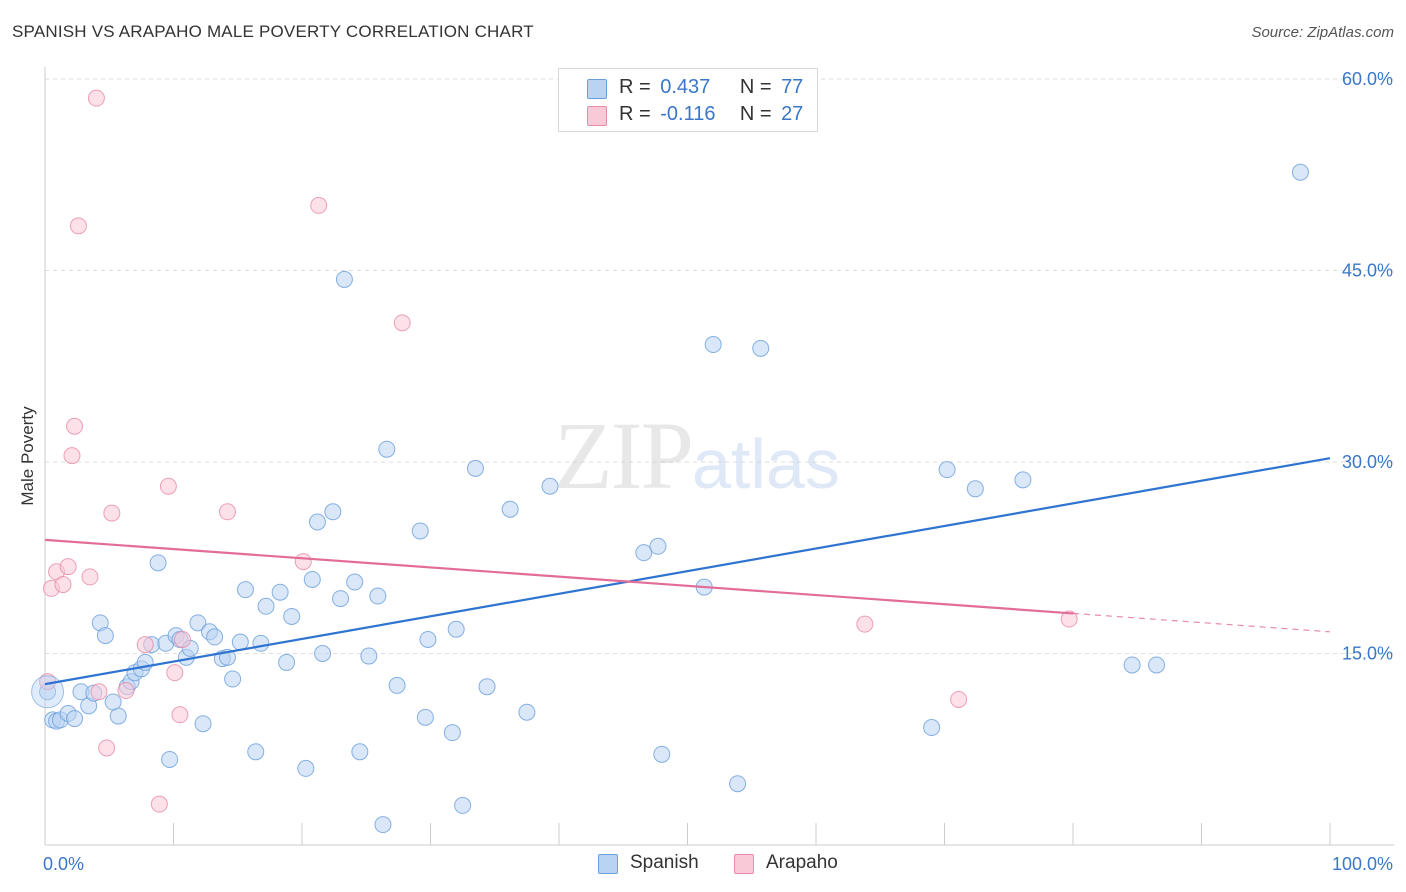 The height and width of the screenshot is (892, 1406). I want to click on y-tick-label: 15.0%, so click(1367, 654).